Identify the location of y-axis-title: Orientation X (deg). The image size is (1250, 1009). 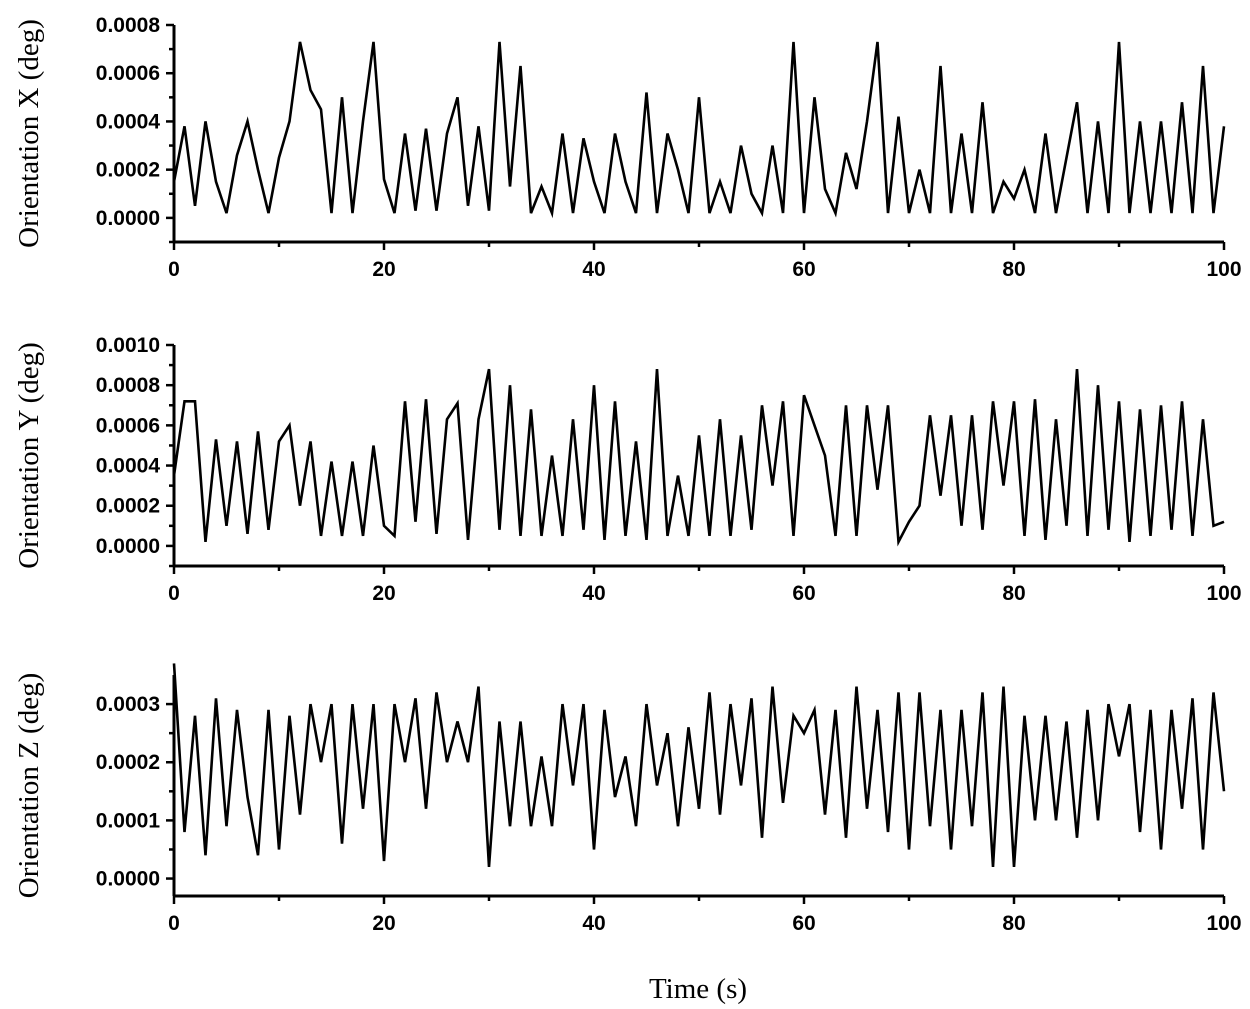
(29, 133).